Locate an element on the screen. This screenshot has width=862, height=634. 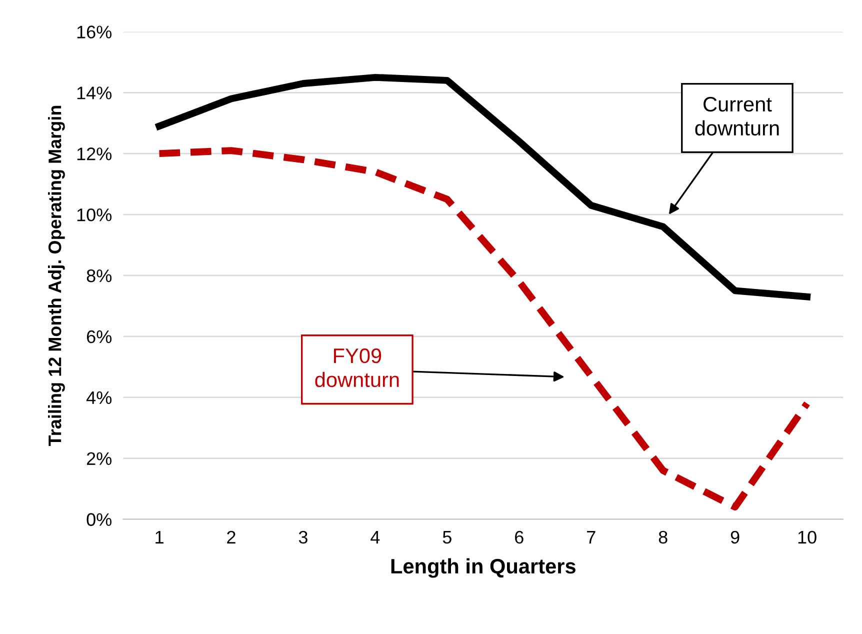
y-tick-label: 14% is located at coordinates (94, 93).